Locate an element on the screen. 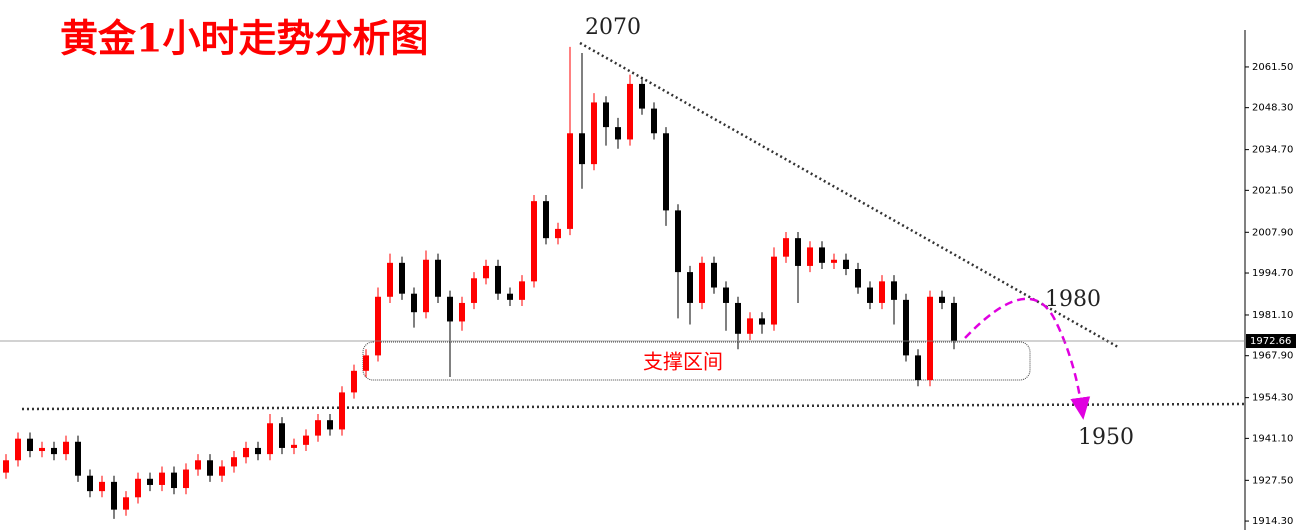  last-price-label: 1972.66 is located at coordinates (1270, 341).